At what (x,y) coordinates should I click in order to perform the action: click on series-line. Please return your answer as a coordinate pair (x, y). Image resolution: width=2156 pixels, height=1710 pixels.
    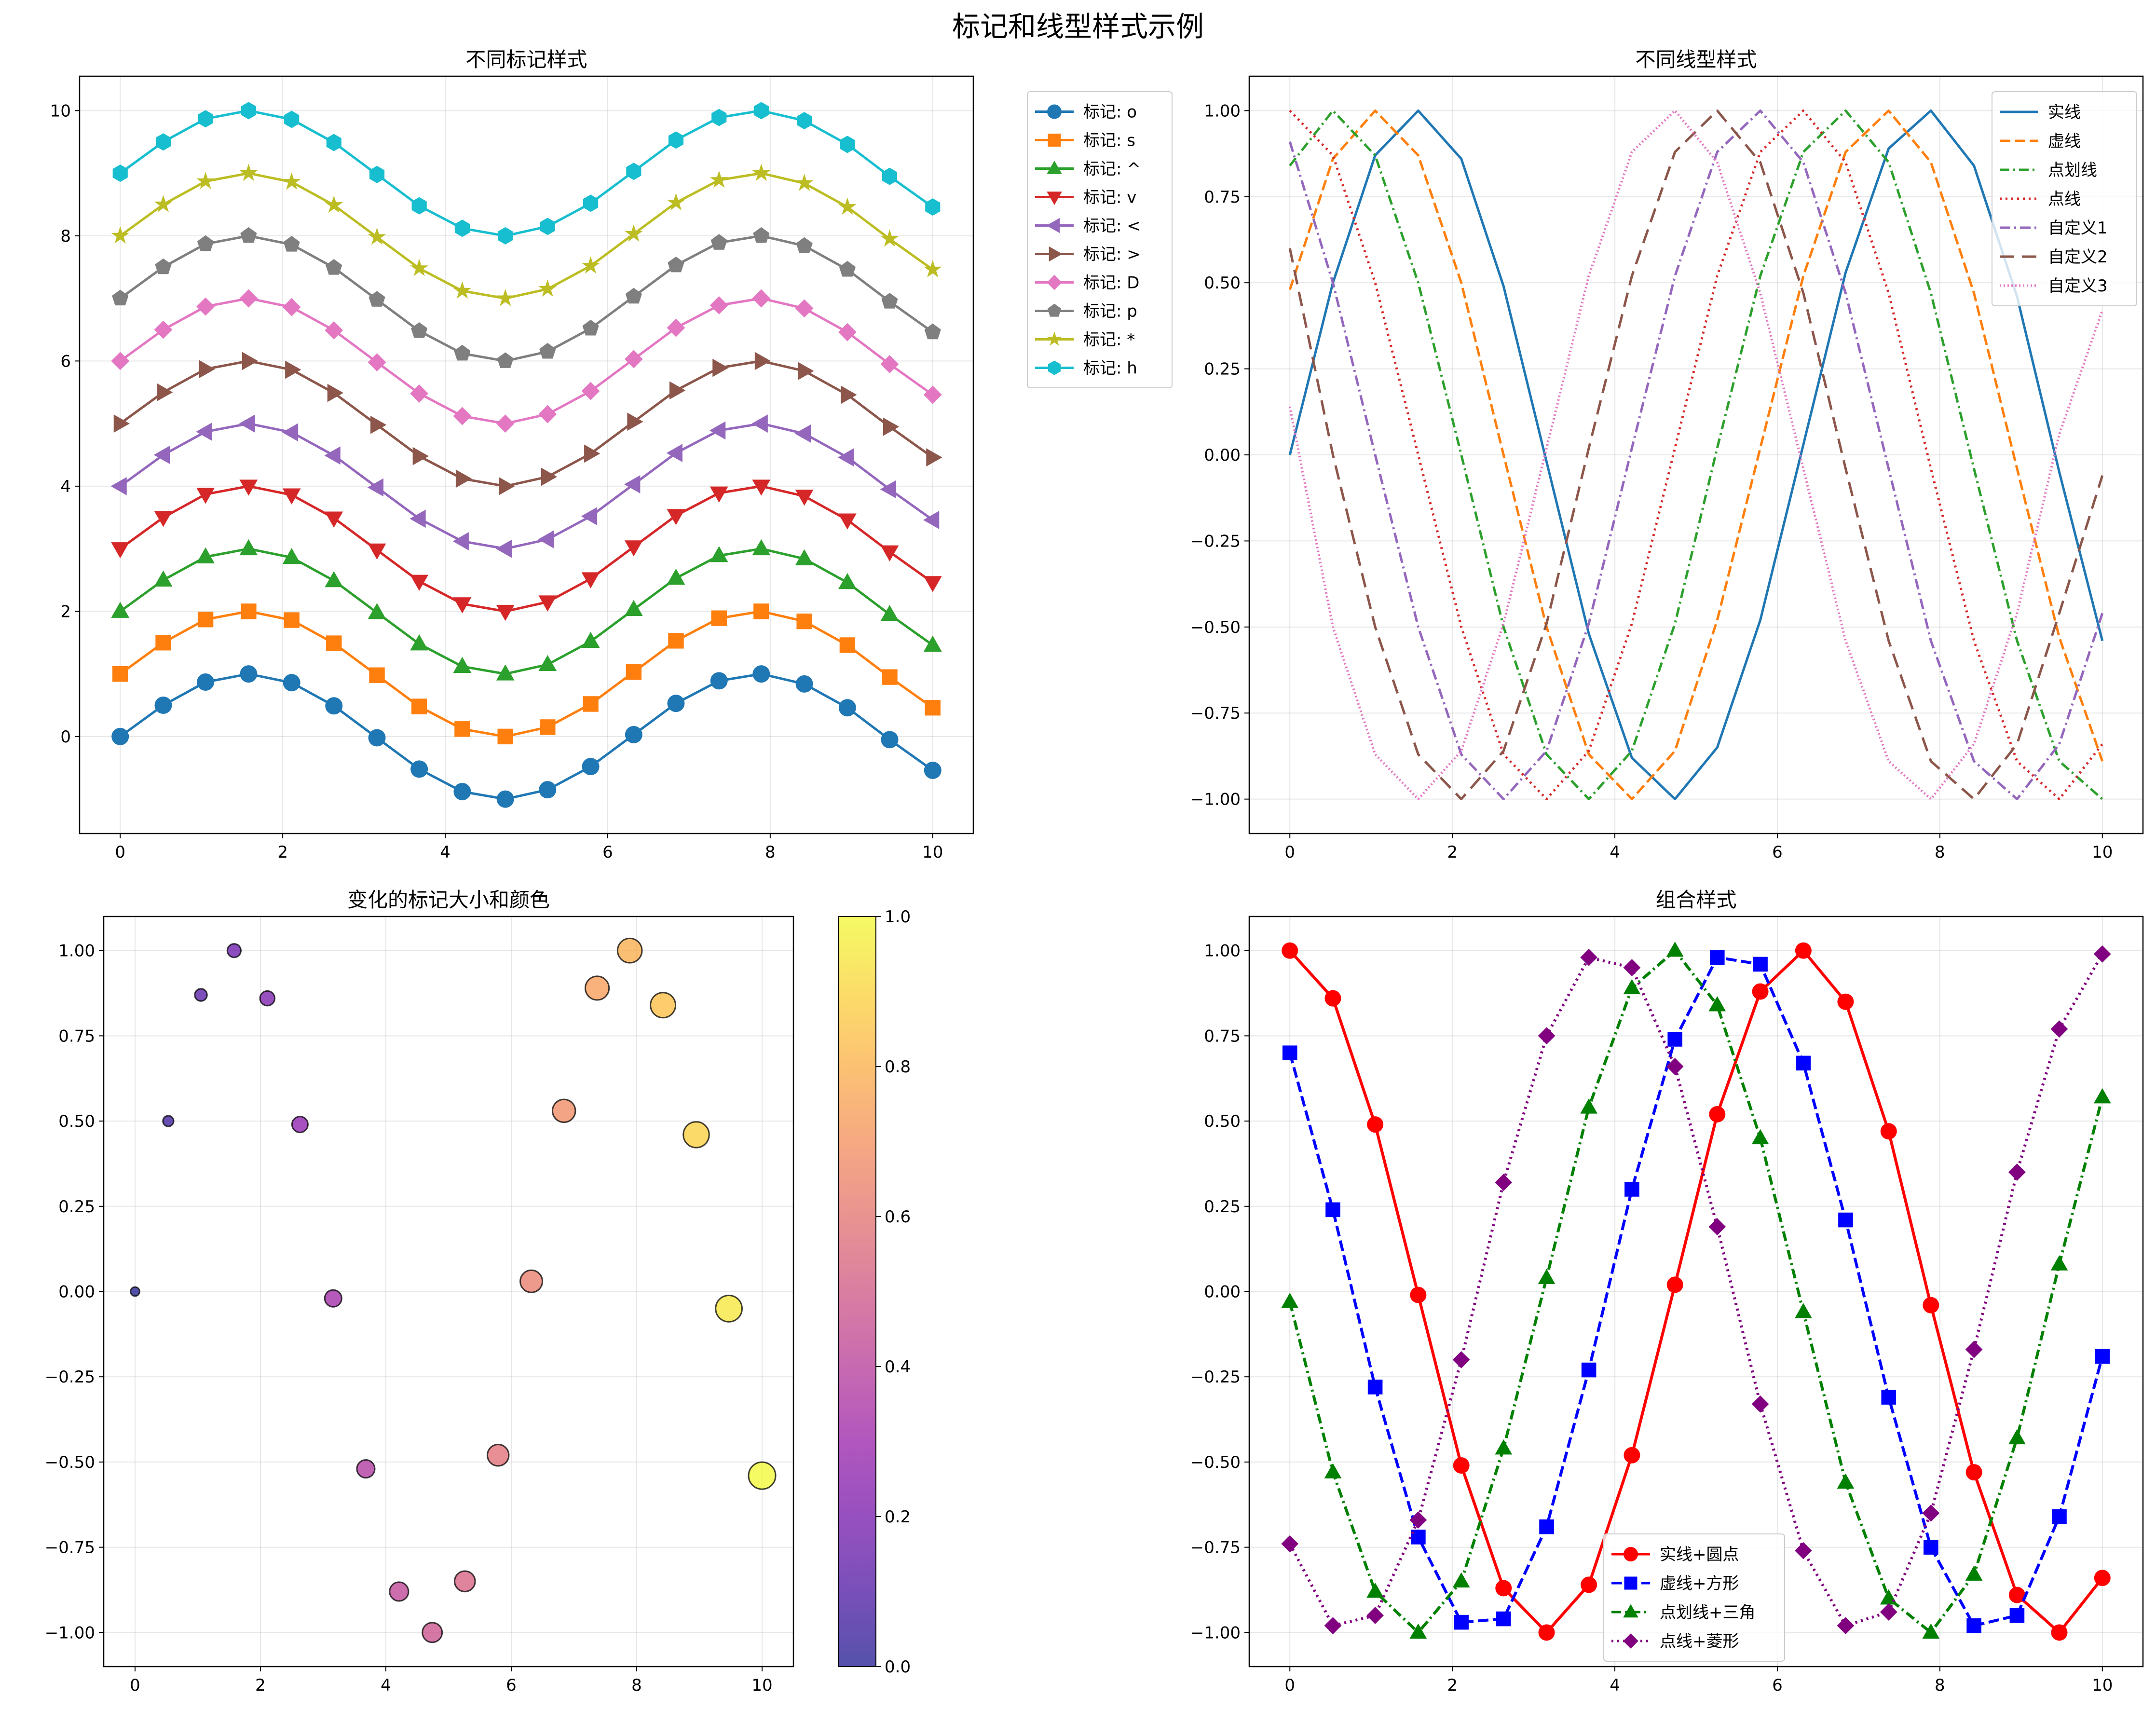
    Looking at the image, I should click on (1696, 1292).